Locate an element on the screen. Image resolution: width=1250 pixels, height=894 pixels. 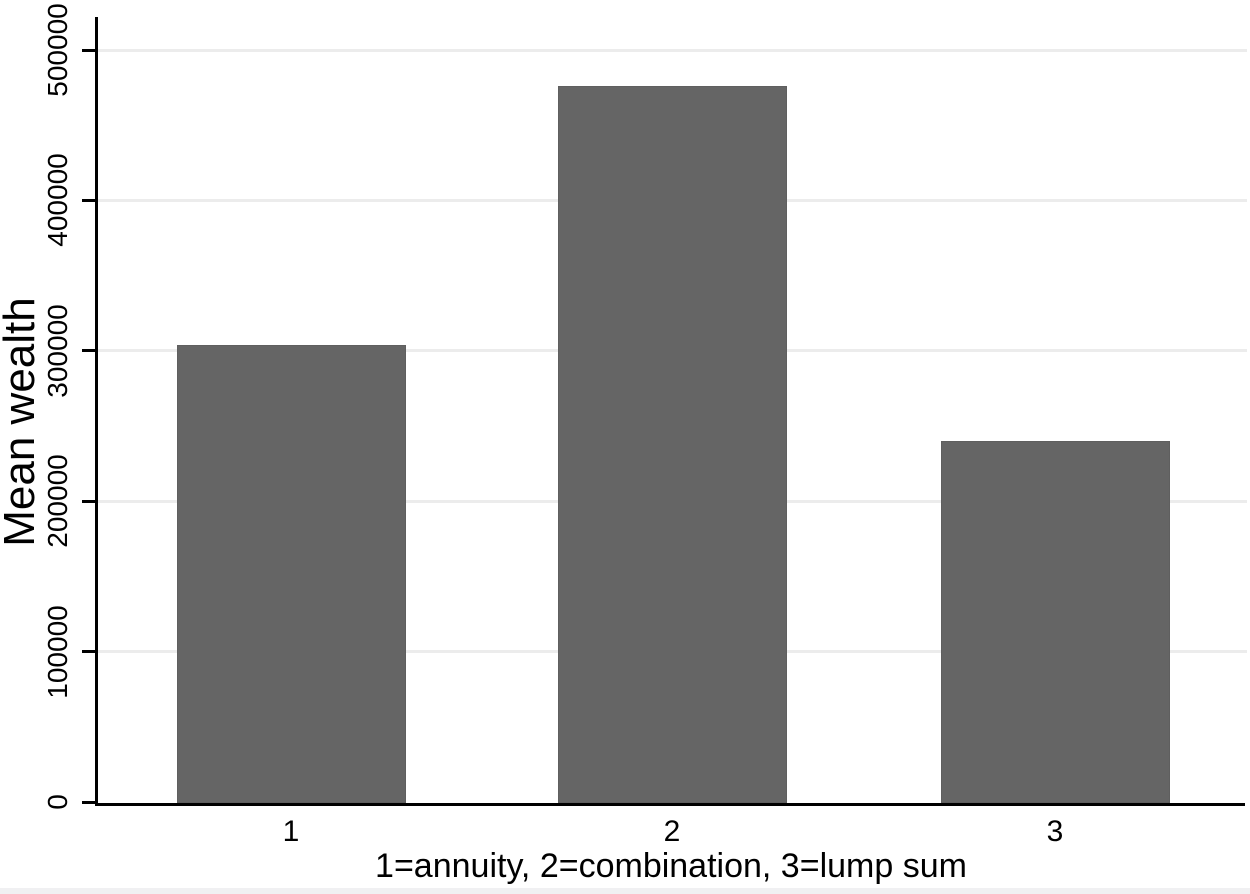
y-tick-label: 200000 is located at coordinates (57, 501).